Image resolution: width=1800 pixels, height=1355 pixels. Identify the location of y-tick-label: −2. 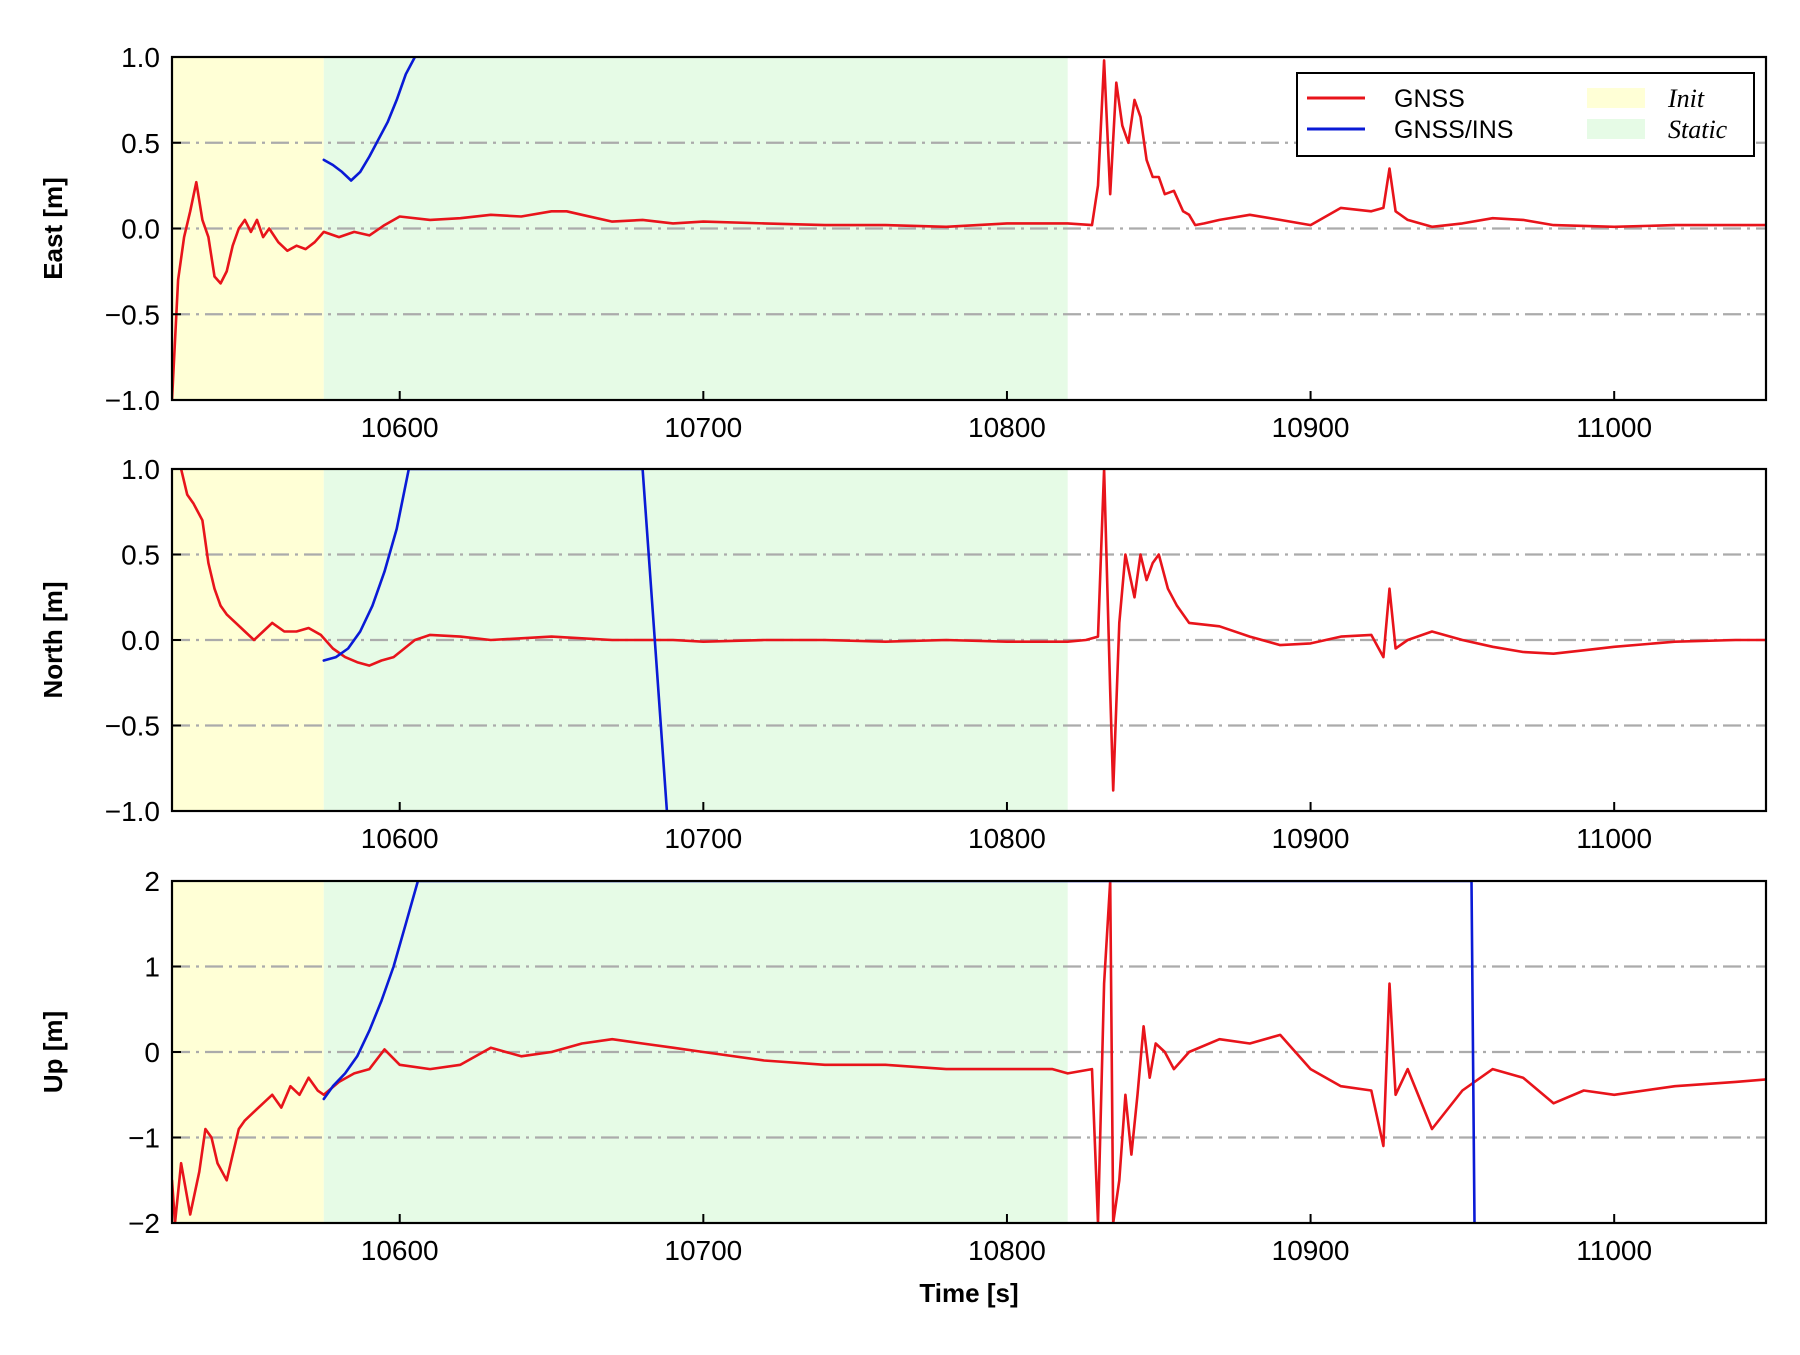
(144, 1223).